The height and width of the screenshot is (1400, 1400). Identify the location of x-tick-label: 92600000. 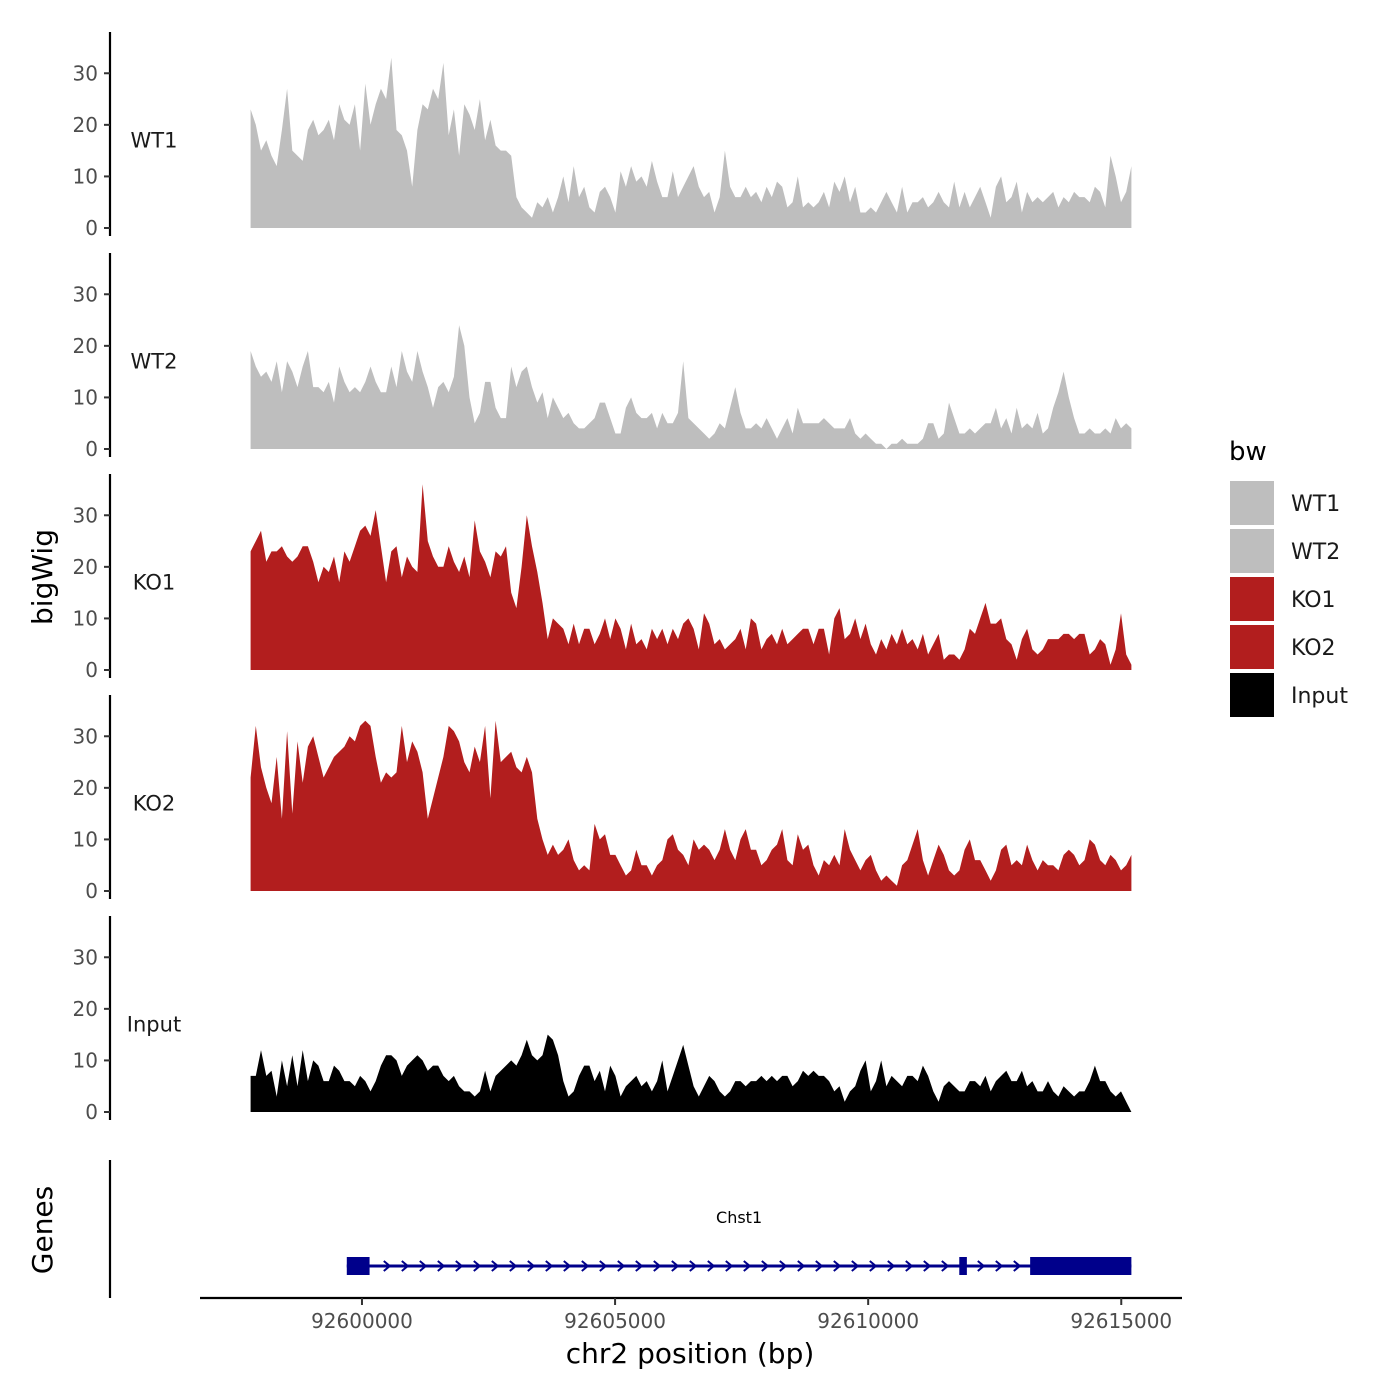
(362, 1321).